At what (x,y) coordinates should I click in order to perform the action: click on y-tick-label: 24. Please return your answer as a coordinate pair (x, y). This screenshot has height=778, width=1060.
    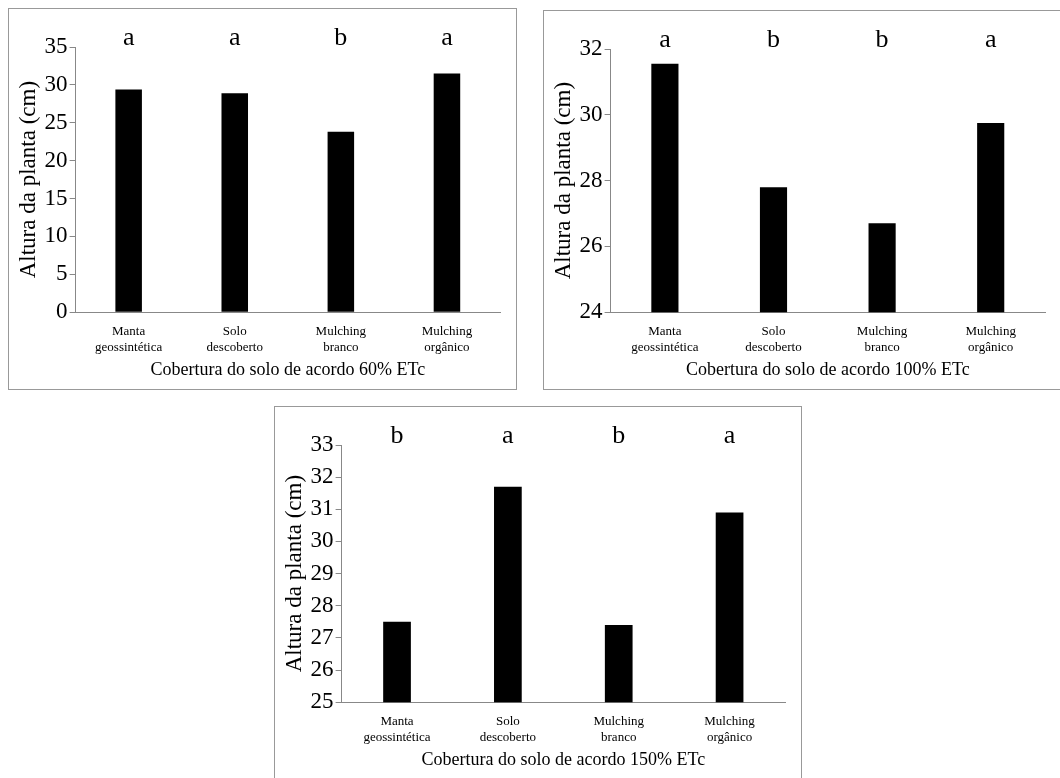
    Looking at the image, I should click on (591, 311).